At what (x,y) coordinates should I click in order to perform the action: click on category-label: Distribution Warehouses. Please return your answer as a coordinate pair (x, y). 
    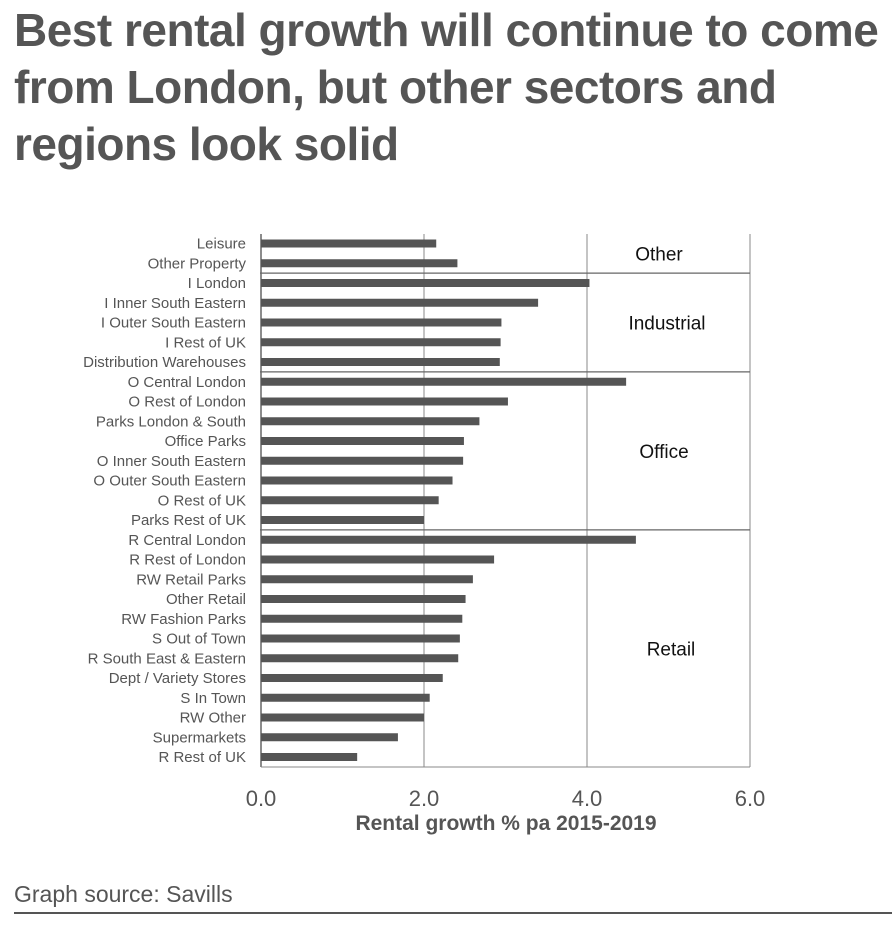
    Looking at the image, I should click on (164, 362).